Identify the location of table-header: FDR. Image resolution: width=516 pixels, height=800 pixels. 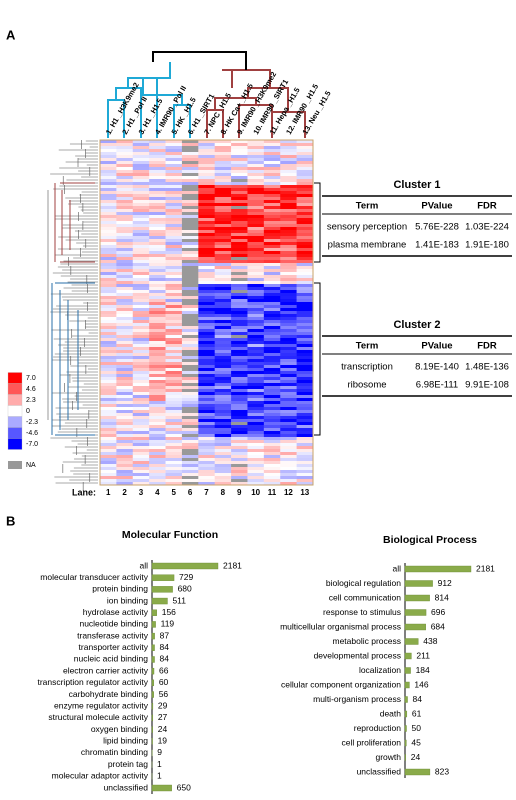
(487, 206).